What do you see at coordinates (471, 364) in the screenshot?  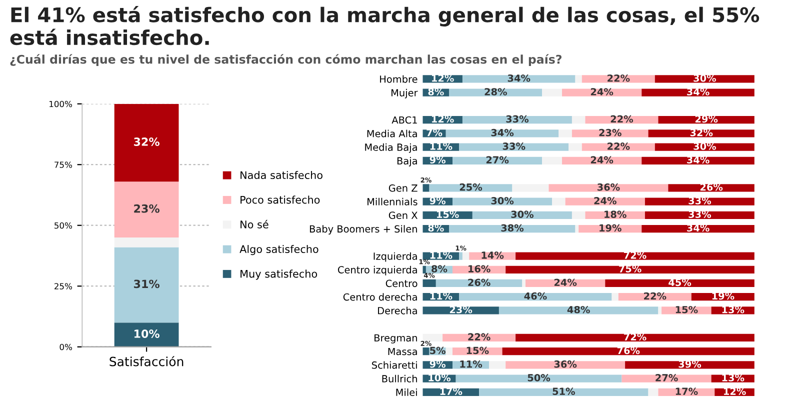 I see `data-label: 11%` at bounding box center [471, 364].